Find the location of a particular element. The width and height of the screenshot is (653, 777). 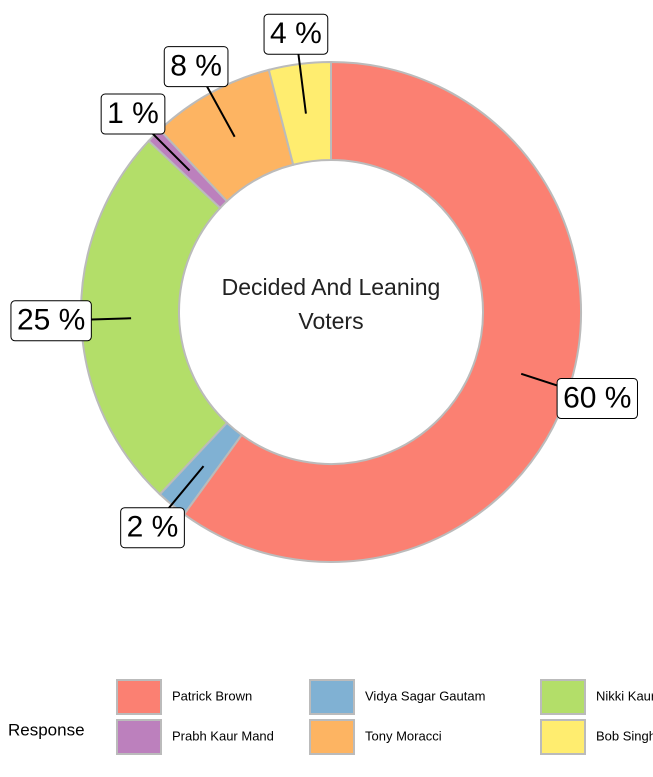

data-label: 4 % is located at coordinates (296, 33).